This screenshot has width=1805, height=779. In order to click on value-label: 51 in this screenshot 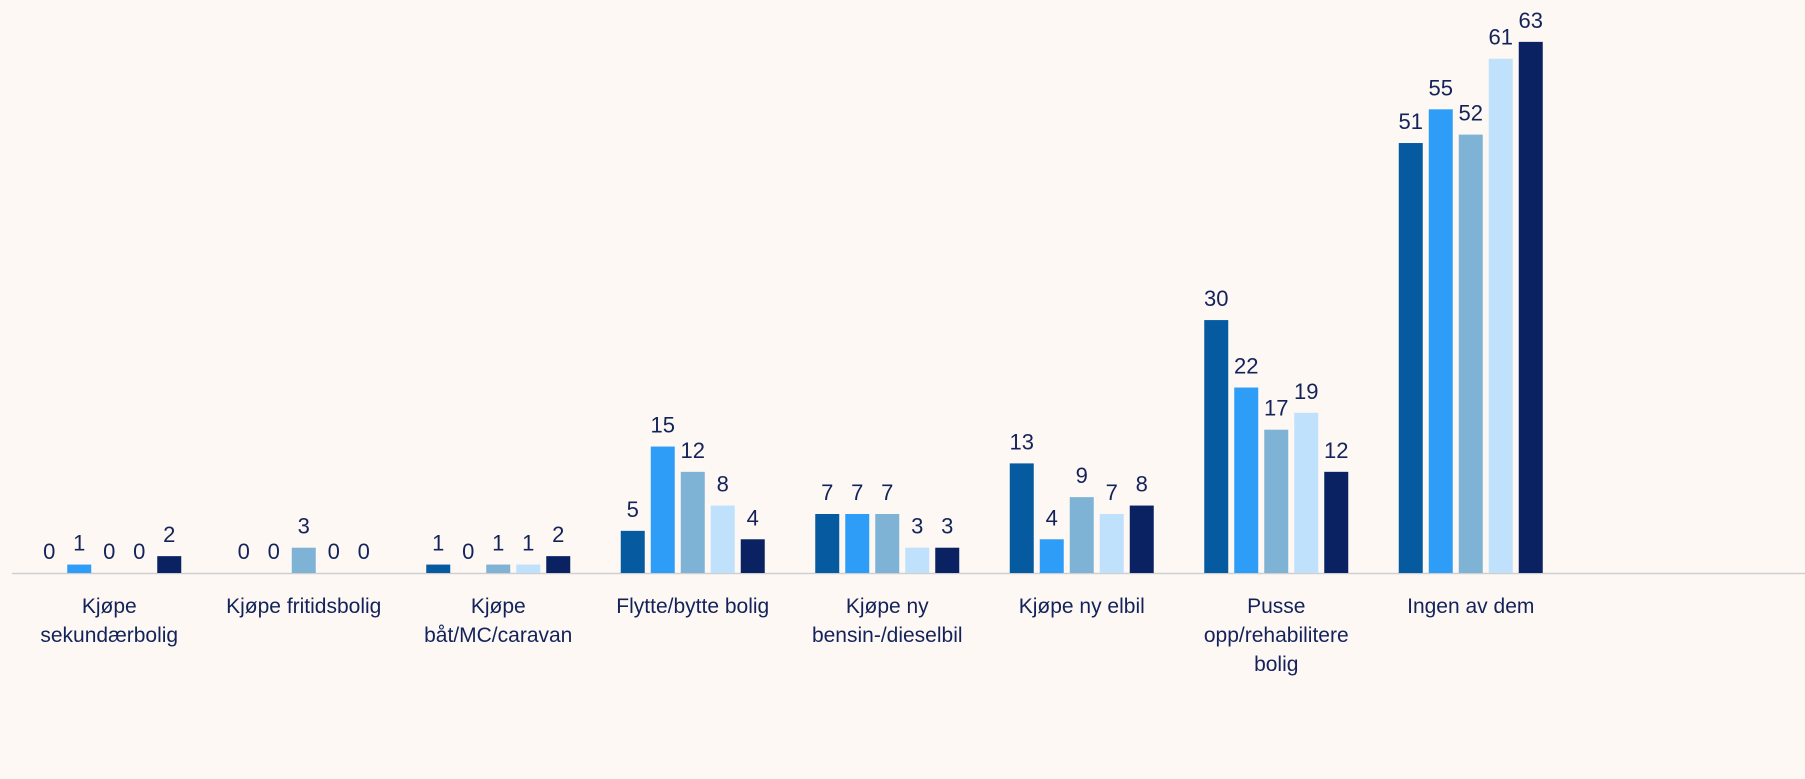, I will do `click(1411, 121)`.